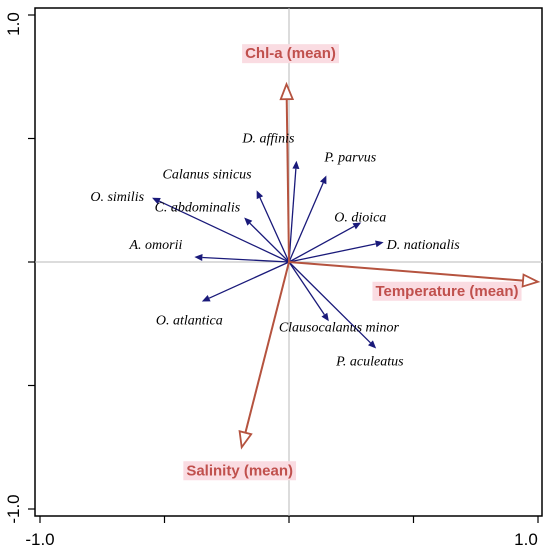  I want to click on species-arrowhead-a-omorii, so click(198, 257).